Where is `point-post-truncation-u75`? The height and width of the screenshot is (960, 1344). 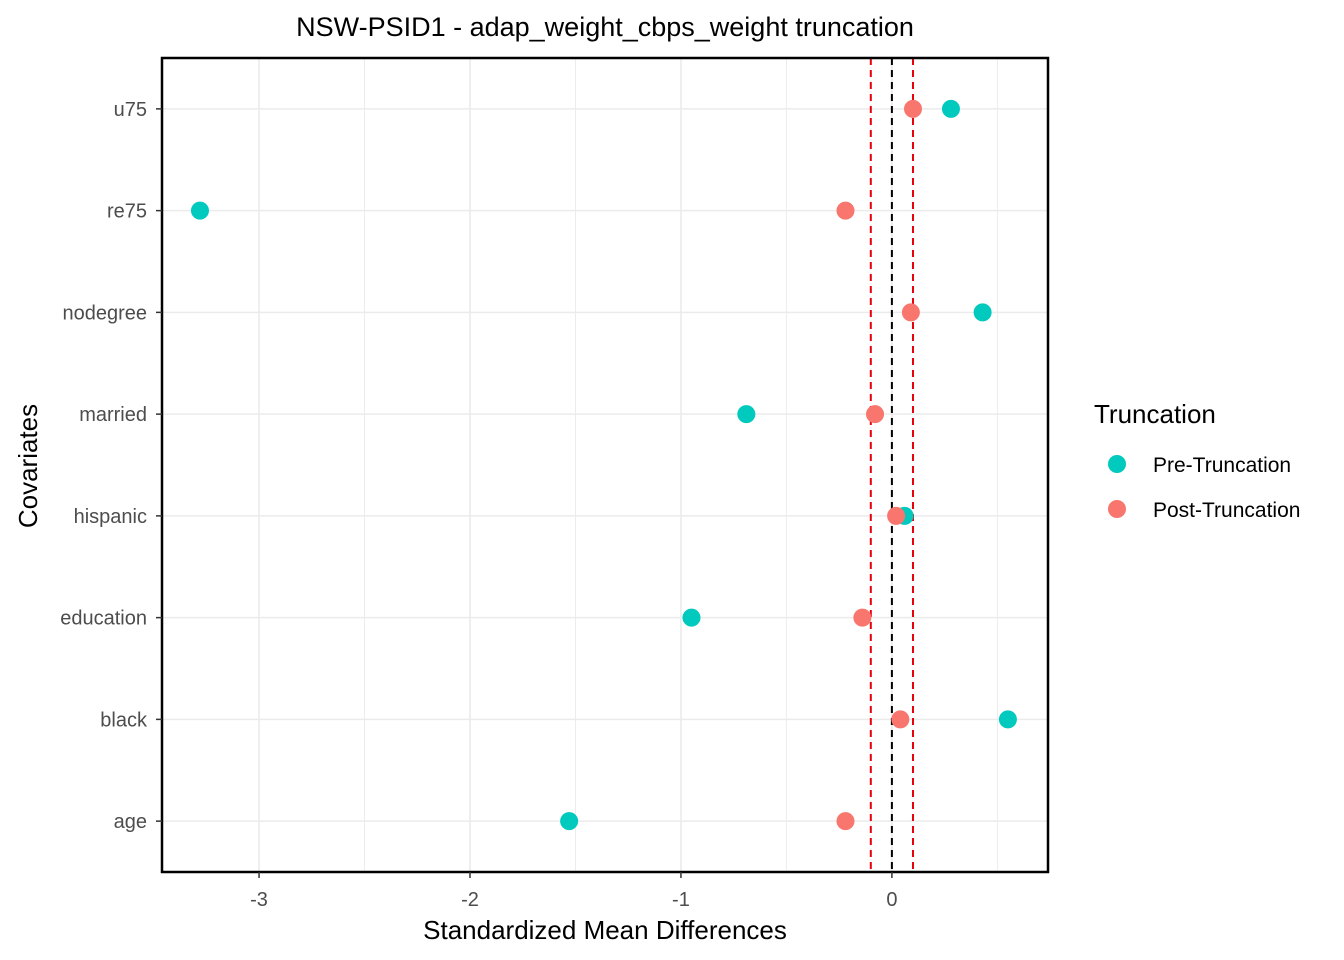
point-post-truncation-u75 is located at coordinates (912, 108).